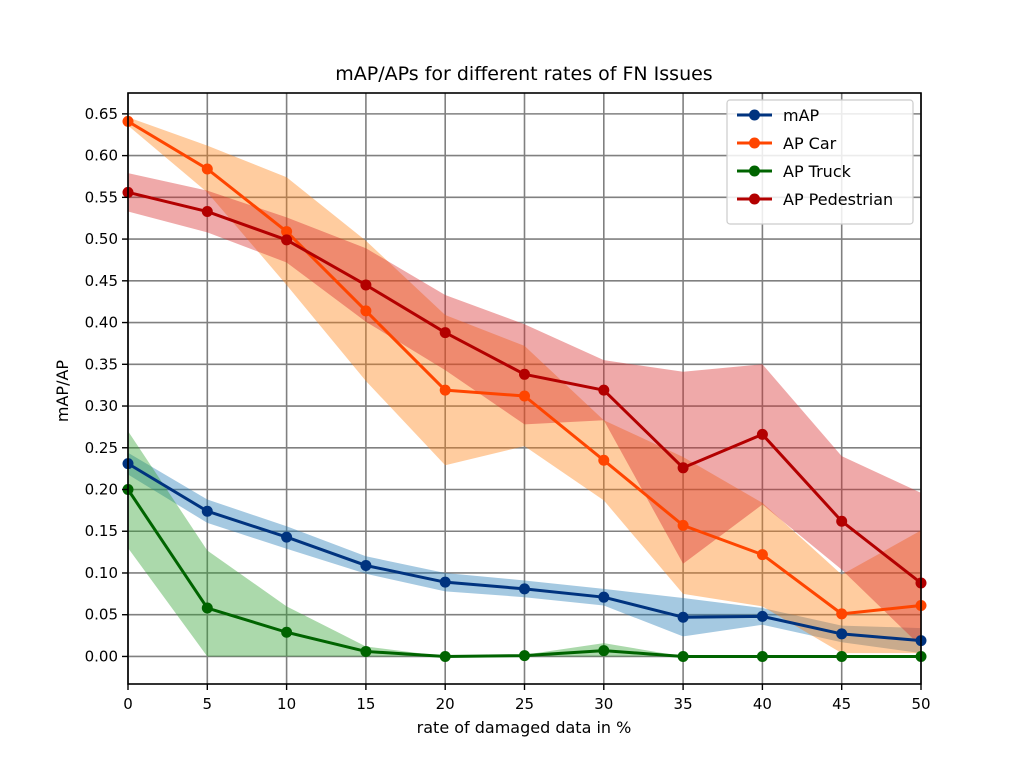 This screenshot has height=772, width=1024. I want to click on y-tick-label: 0.60, so click(101, 156).